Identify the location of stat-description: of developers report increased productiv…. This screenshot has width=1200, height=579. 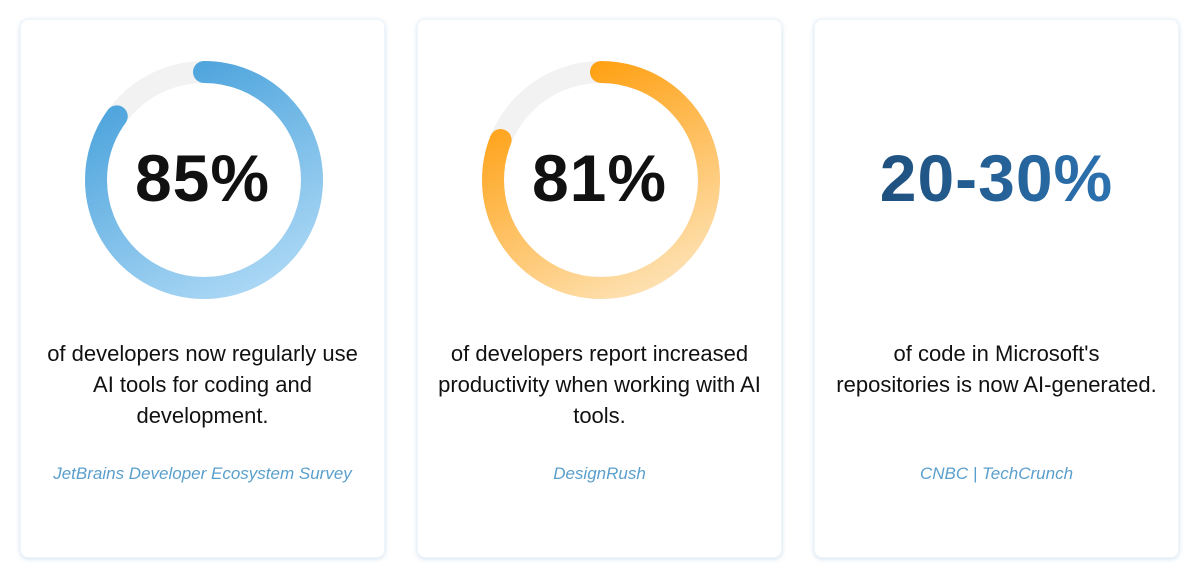
(599, 384).